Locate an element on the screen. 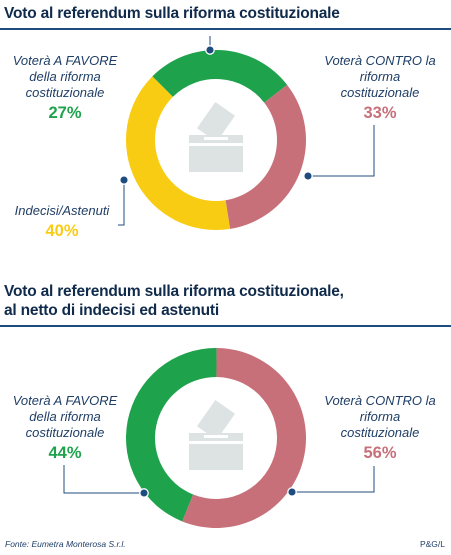 The image size is (451, 555). footer-credit: P&G/L is located at coordinates (432, 544).